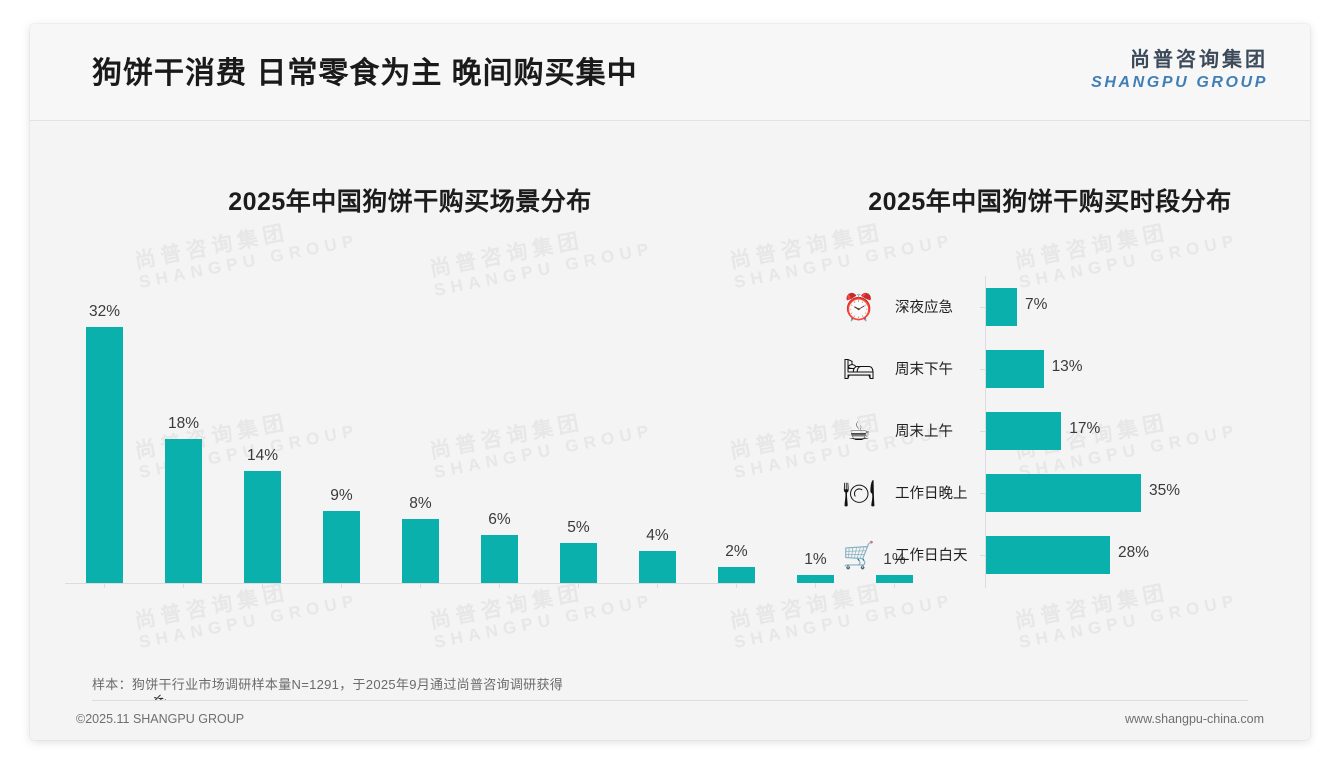 The height and width of the screenshot is (780, 1340). Describe the element at coordinates (262, 435) in the screenshot. I see `bar-group: 14%` at that location.